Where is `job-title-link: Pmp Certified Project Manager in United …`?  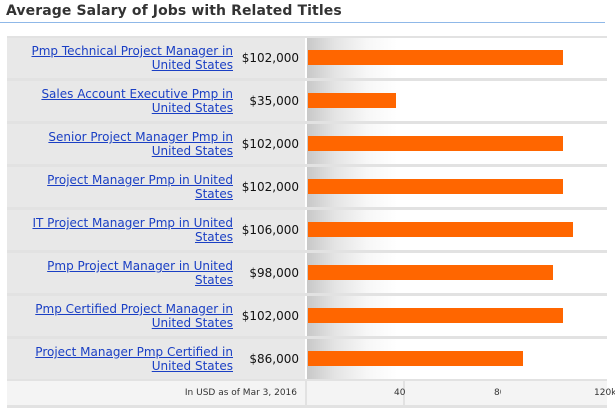
job-title-link: Pmp Certified Project Manager in United … is located at coordinates (134, 316).